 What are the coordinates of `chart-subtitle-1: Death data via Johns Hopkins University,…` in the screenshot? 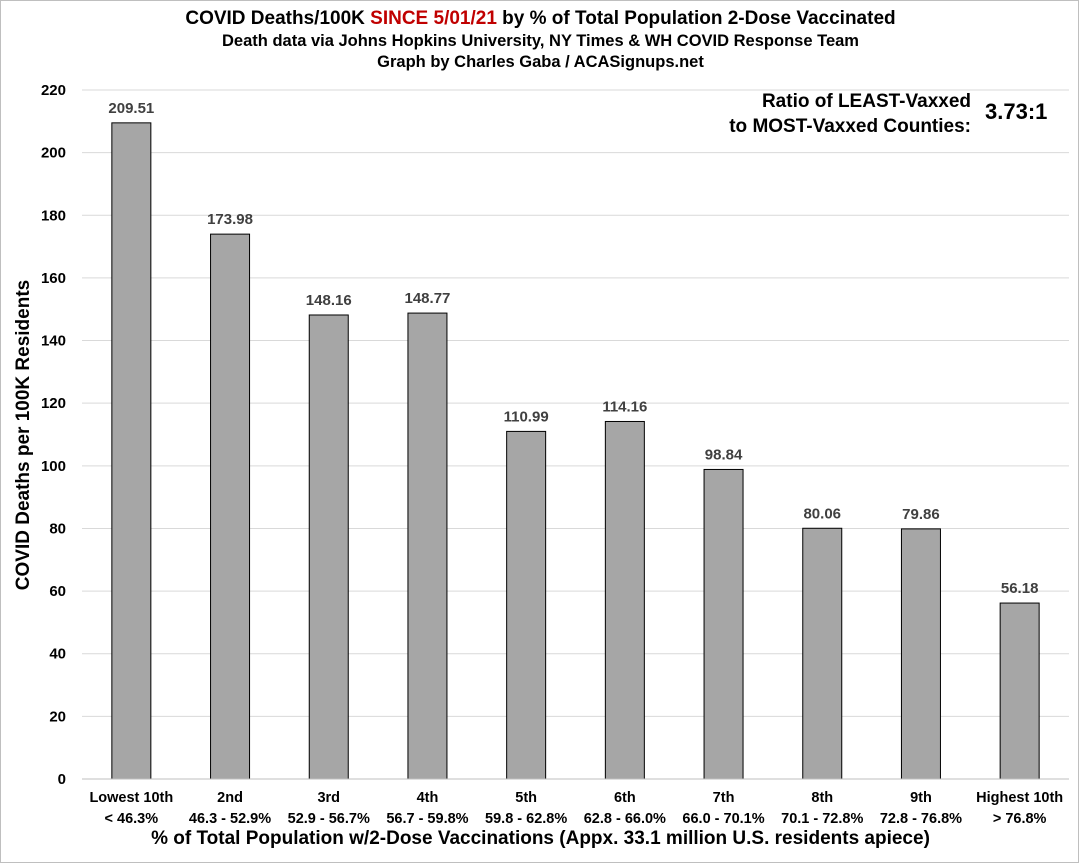 It's located at (540, 41).